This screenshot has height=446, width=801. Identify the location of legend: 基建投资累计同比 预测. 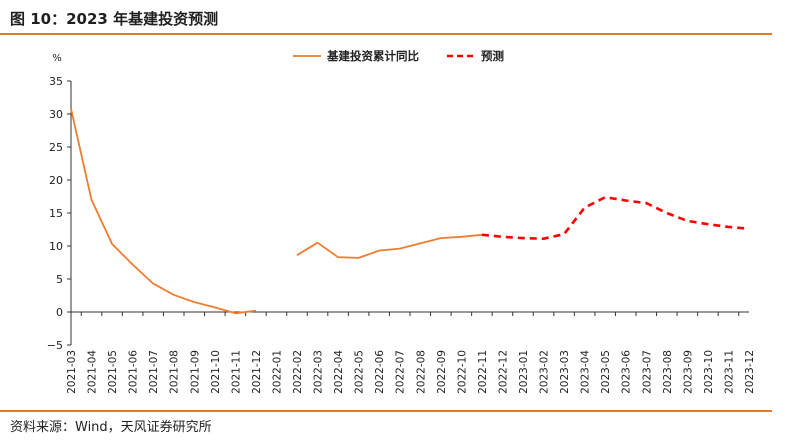
(398, 56).